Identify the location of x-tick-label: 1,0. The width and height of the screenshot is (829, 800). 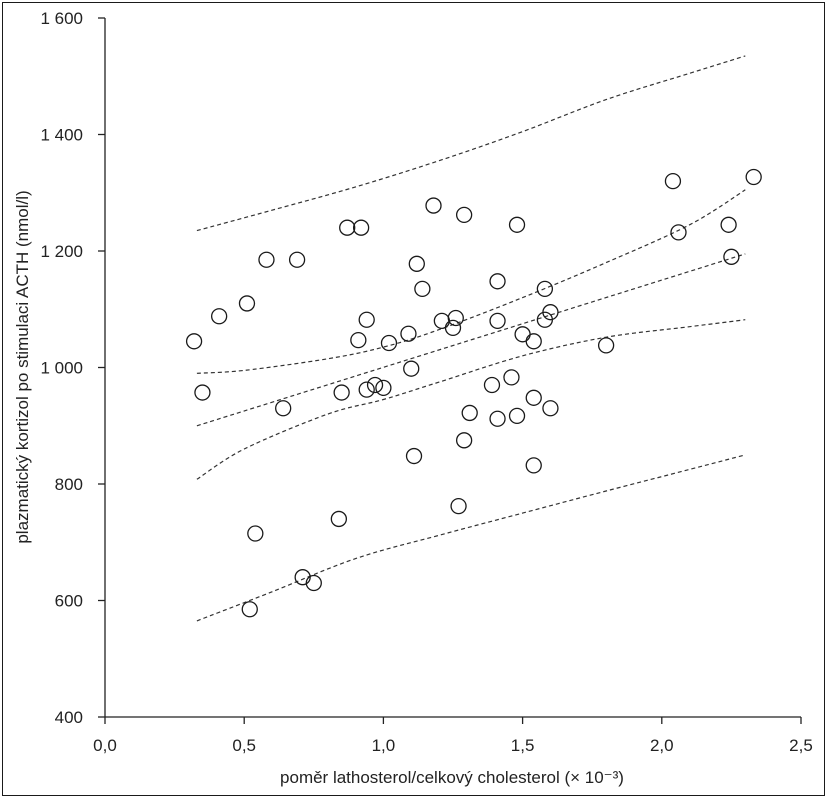
(384, 745).